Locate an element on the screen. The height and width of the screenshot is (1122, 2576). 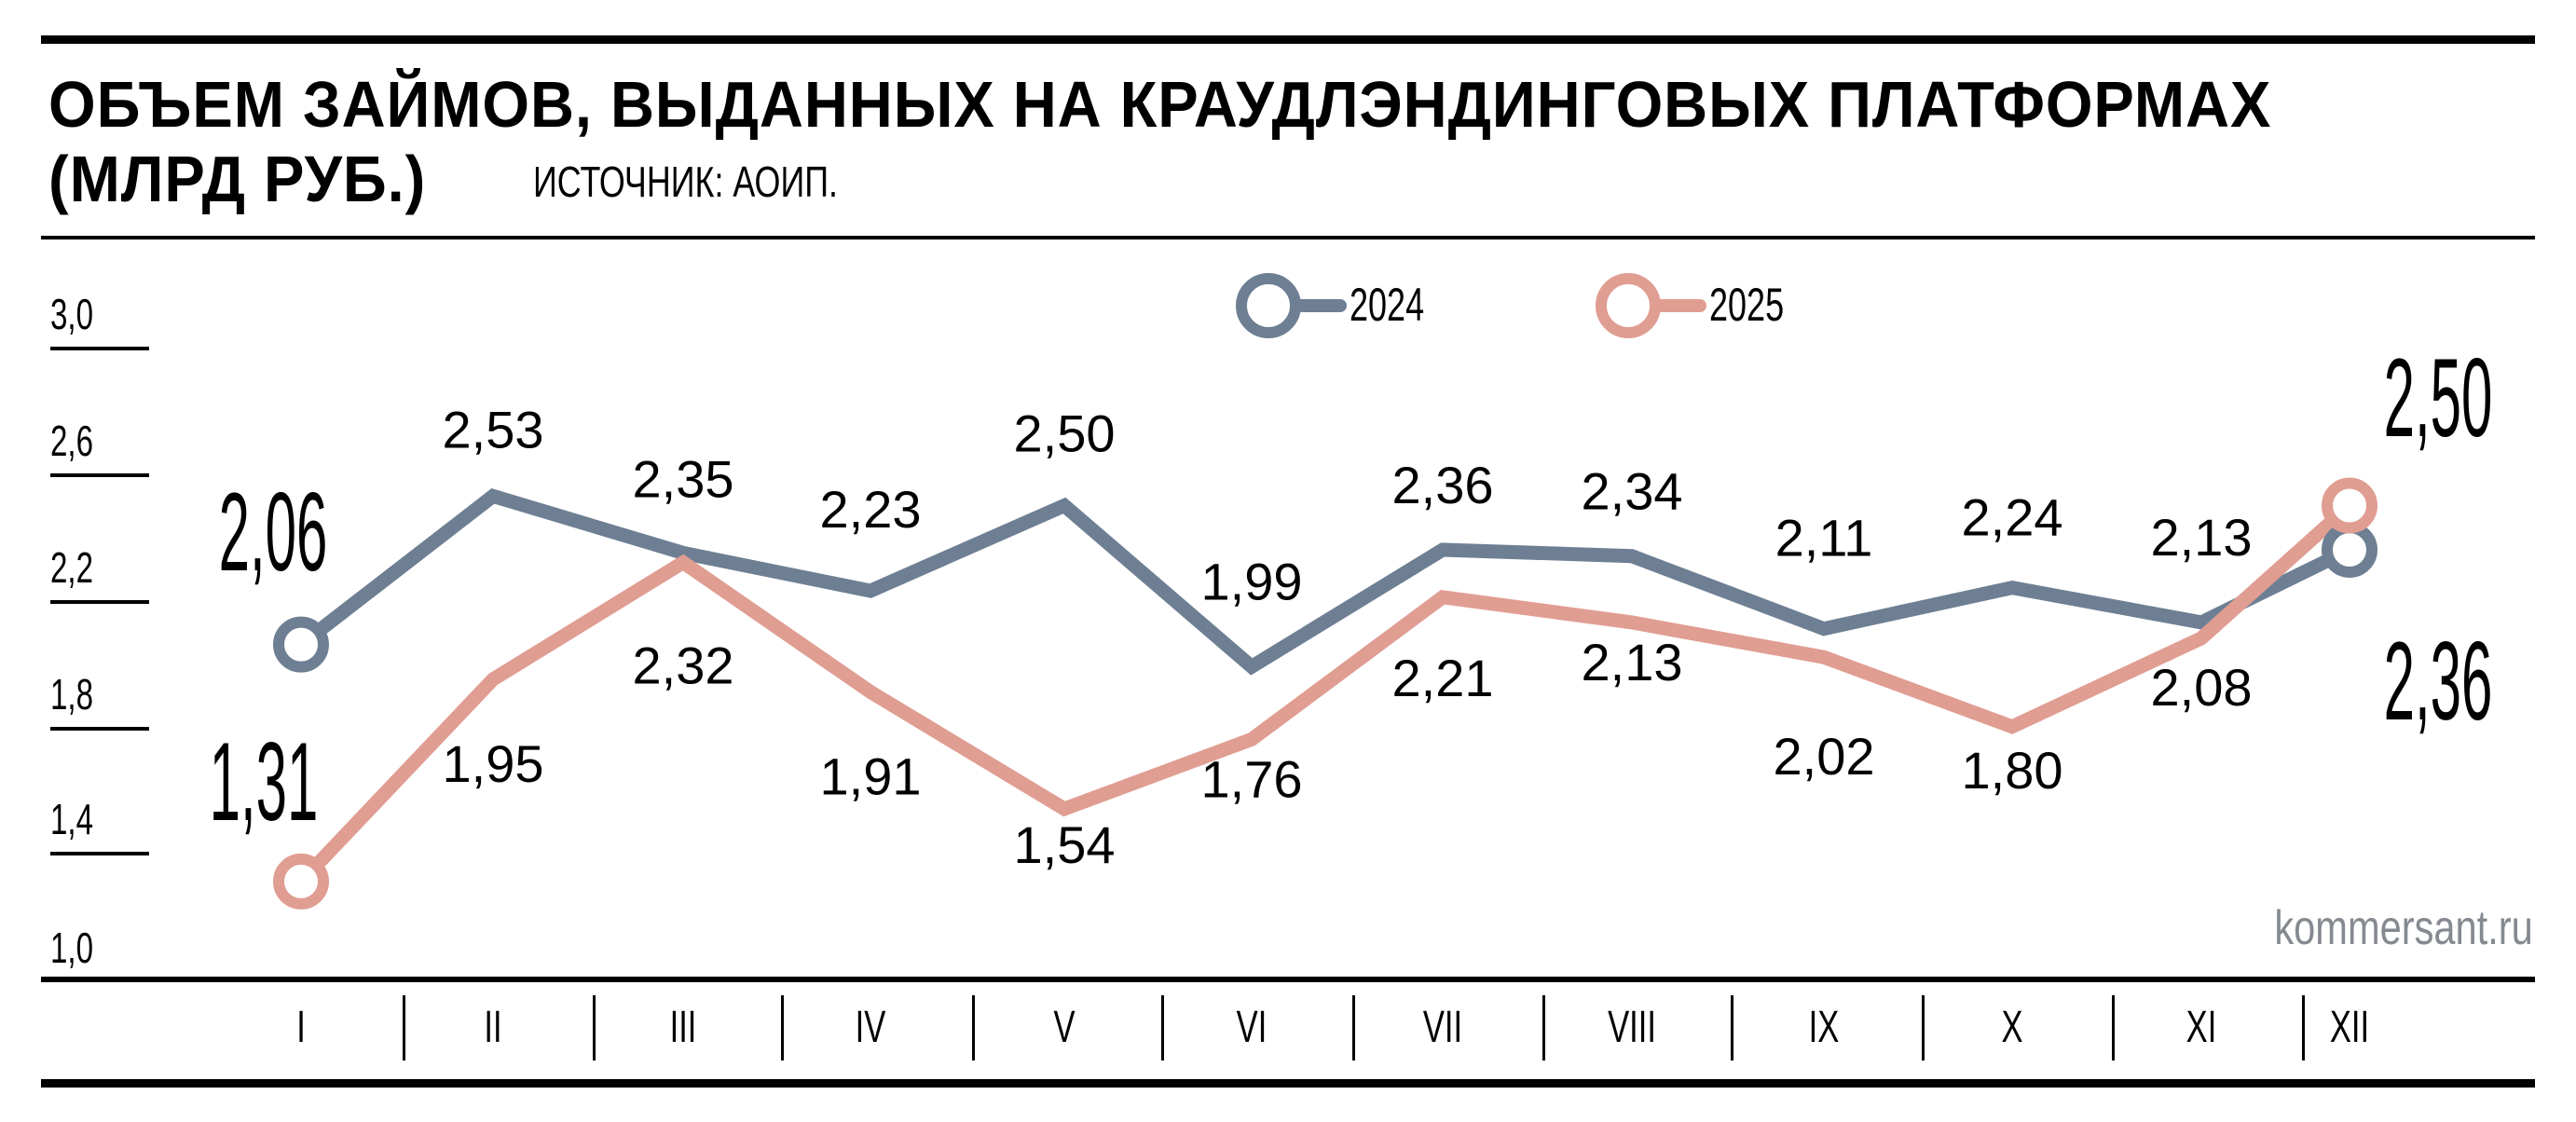
data-label: 1,80 is located at coordinates (2012, 770).